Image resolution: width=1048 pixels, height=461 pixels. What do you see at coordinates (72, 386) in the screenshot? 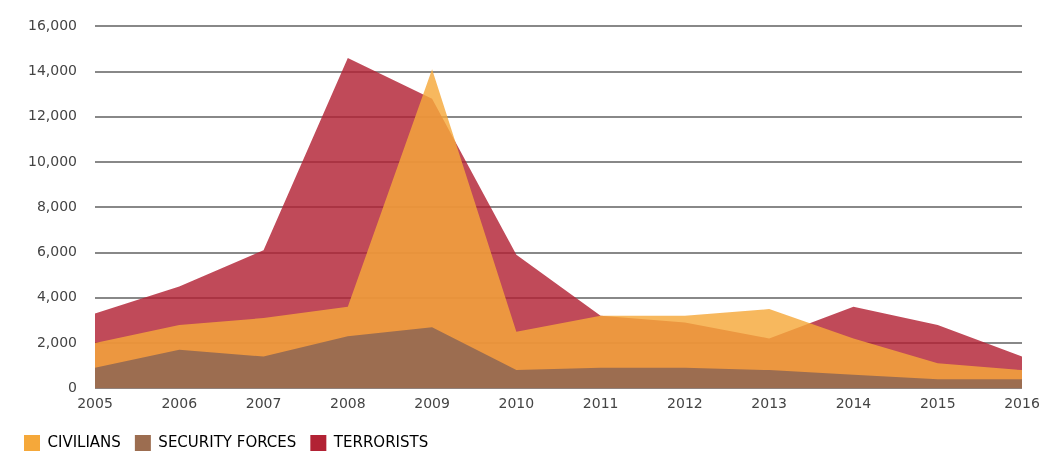
I see `y-tick-label: 0` at bounding box center [72, 386].